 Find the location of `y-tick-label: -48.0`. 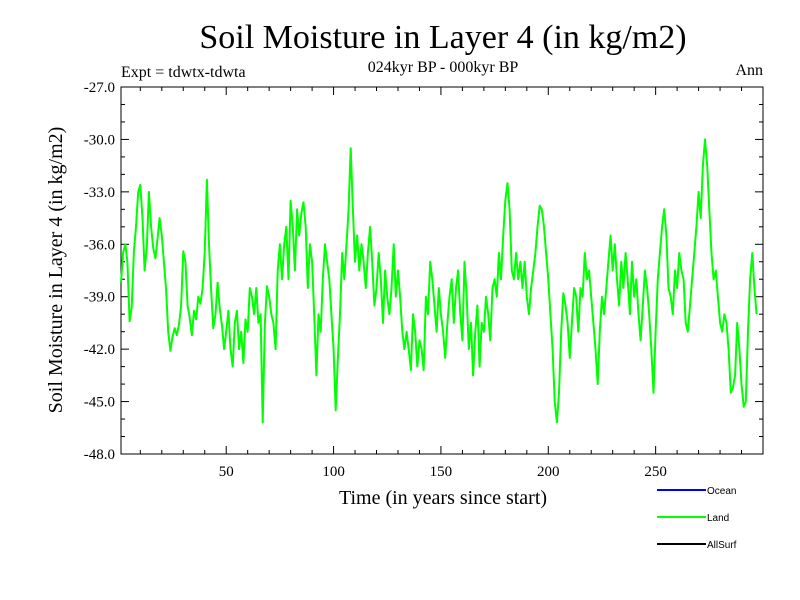

y-tick-label: -48.0 is located at coordinates (99, 455).